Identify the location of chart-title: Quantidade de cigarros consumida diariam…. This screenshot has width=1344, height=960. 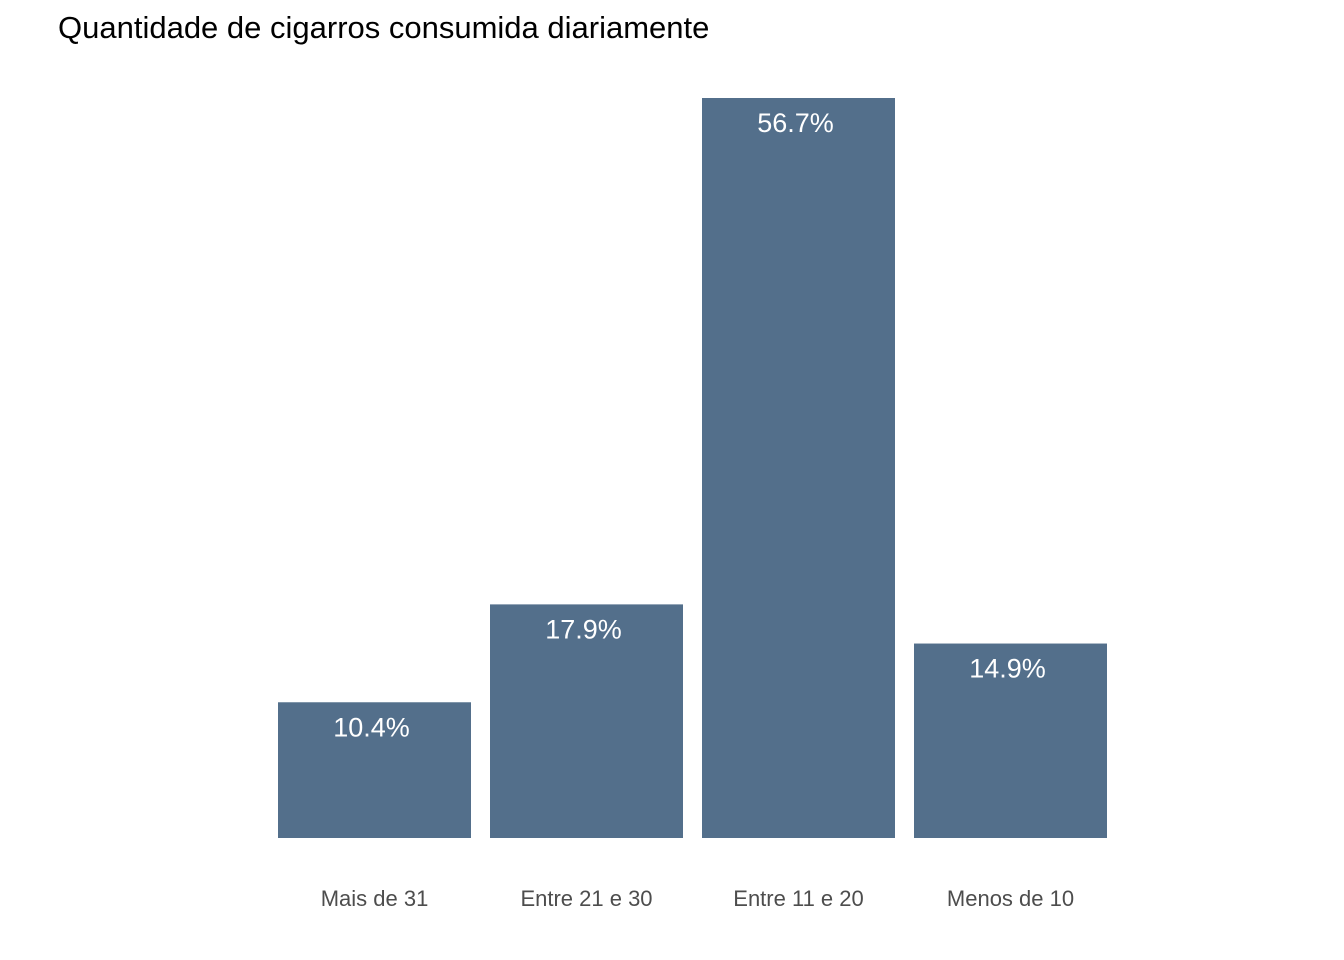
(384, 27).